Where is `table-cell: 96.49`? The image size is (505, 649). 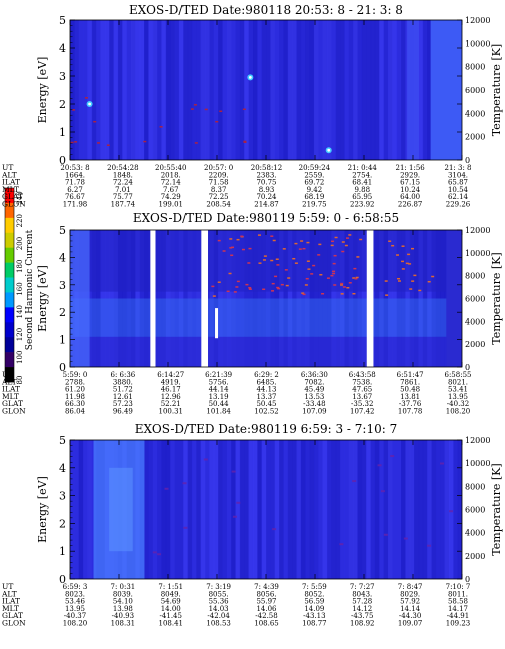
table-cell: 96.49 is located at coordinates (123, 412).